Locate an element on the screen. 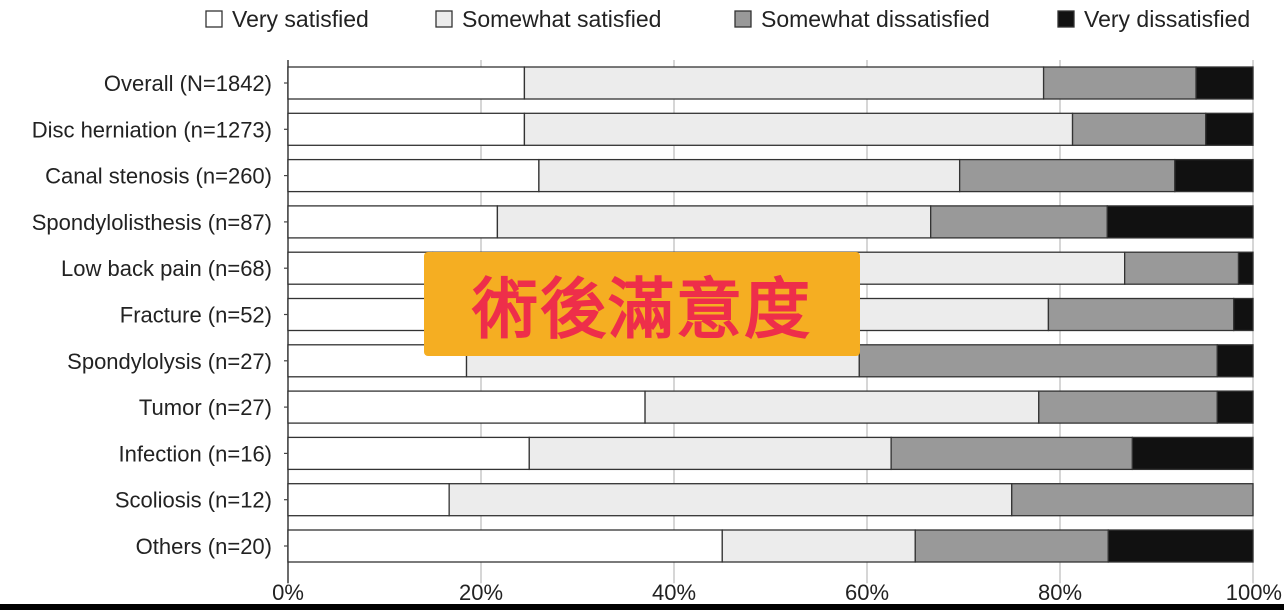  category-label: Spondylolisthesis (n=87) is located at coordinates (152, 222).